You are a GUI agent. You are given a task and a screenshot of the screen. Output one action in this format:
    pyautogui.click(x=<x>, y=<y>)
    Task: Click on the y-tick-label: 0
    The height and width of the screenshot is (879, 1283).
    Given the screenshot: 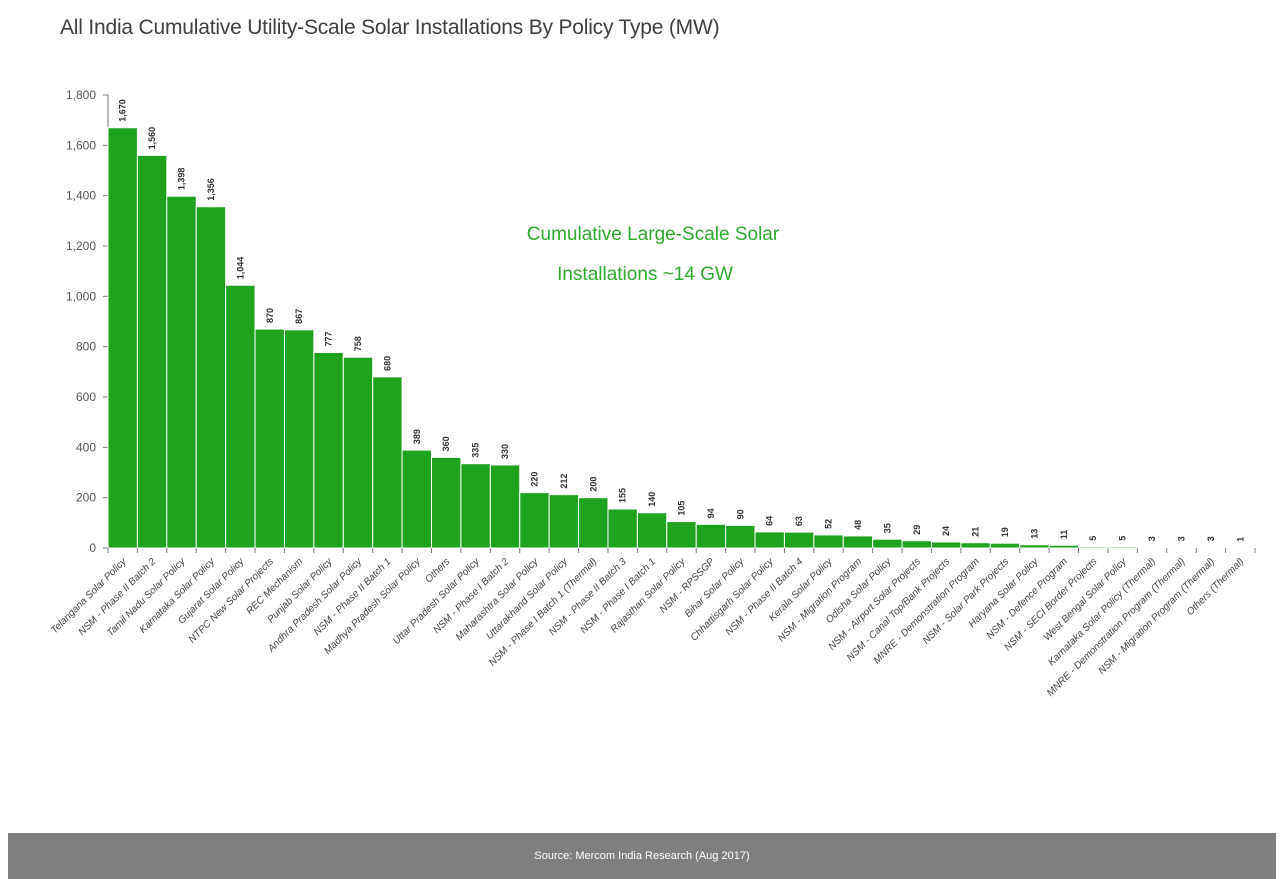 What is the action you would take?
    pyautogui.click(x=92, y=548)
    